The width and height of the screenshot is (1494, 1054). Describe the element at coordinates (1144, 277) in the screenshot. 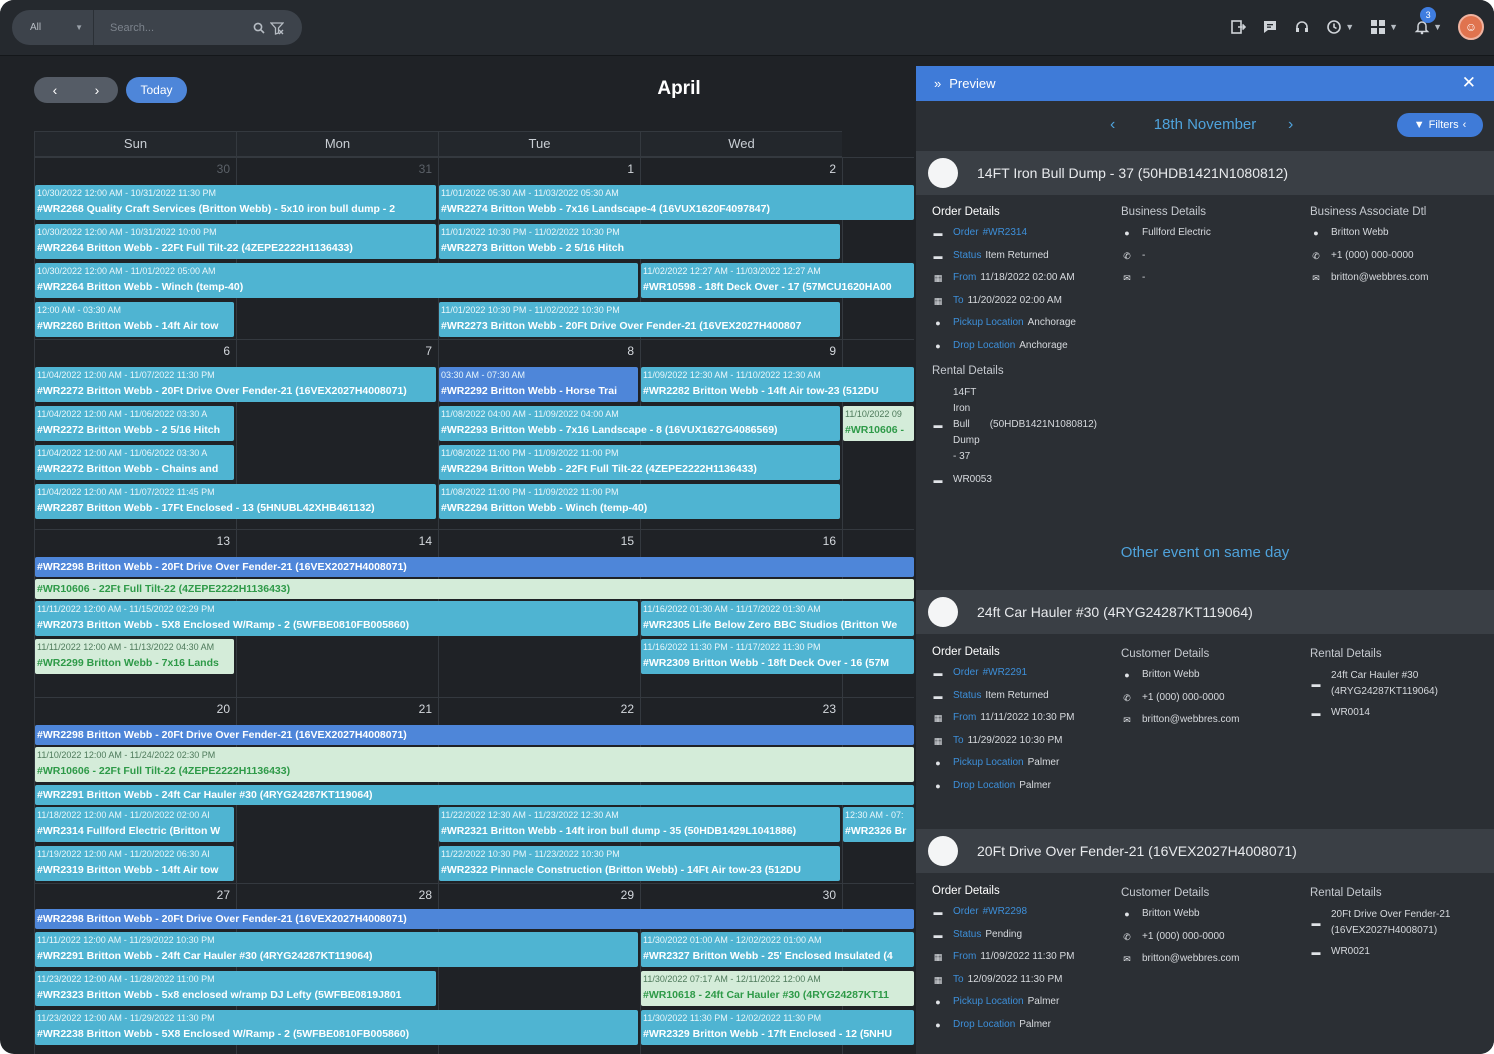

I see `business-email: -` at that location.